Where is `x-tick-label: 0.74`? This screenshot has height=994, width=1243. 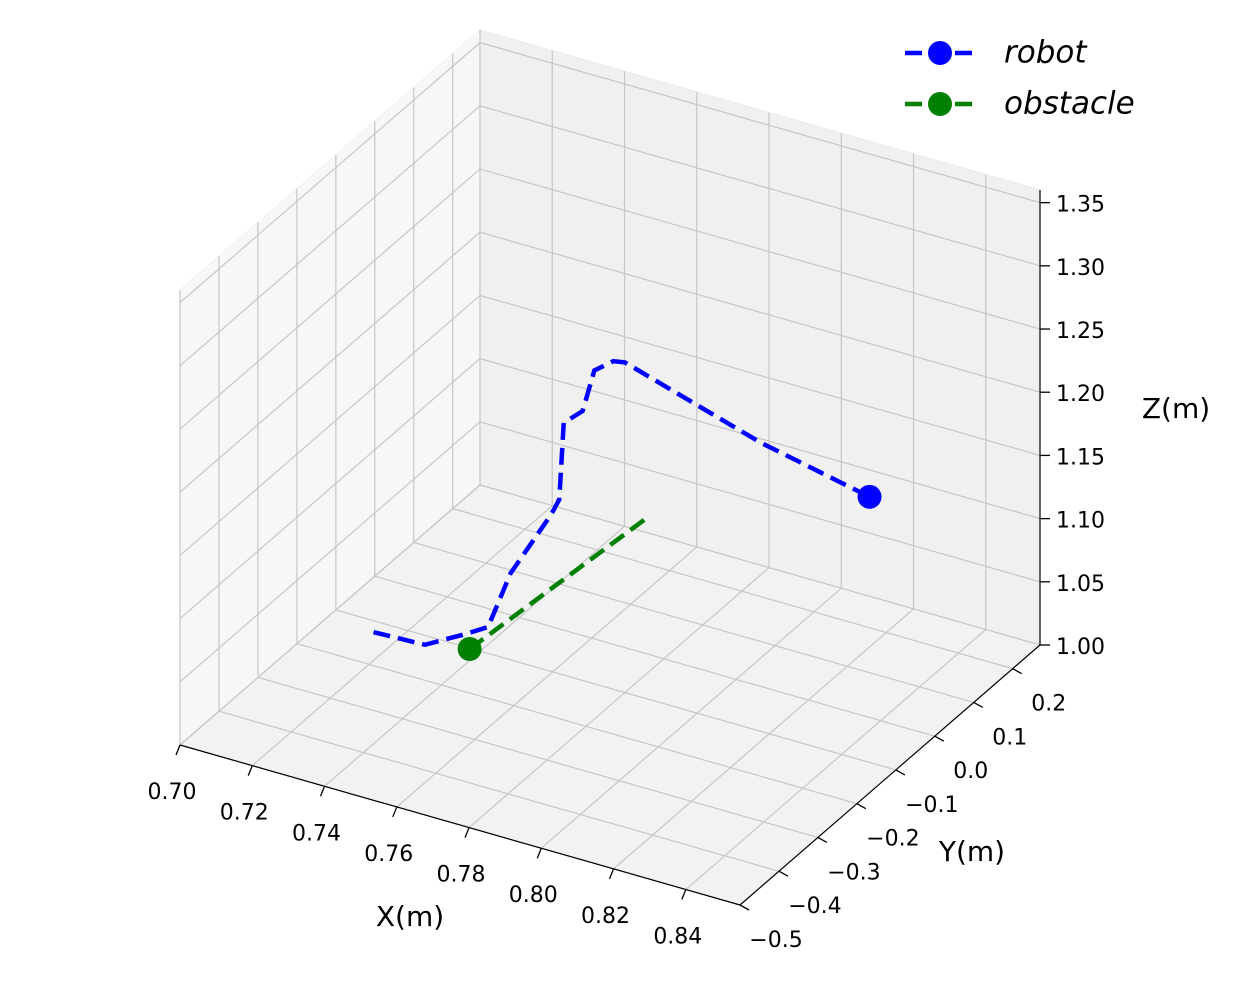 x-tick-label: 0.74 is located at coordinates (316, 833).